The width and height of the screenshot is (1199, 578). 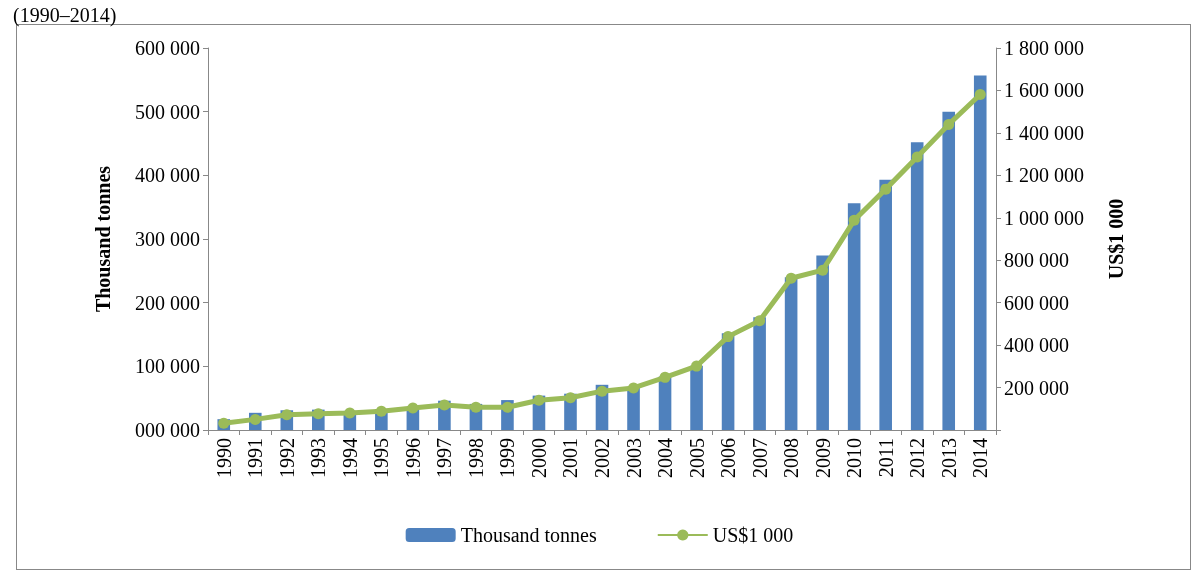 I want to click on y2-tick-label: 1 000 000, so click(x=1044, y=217).